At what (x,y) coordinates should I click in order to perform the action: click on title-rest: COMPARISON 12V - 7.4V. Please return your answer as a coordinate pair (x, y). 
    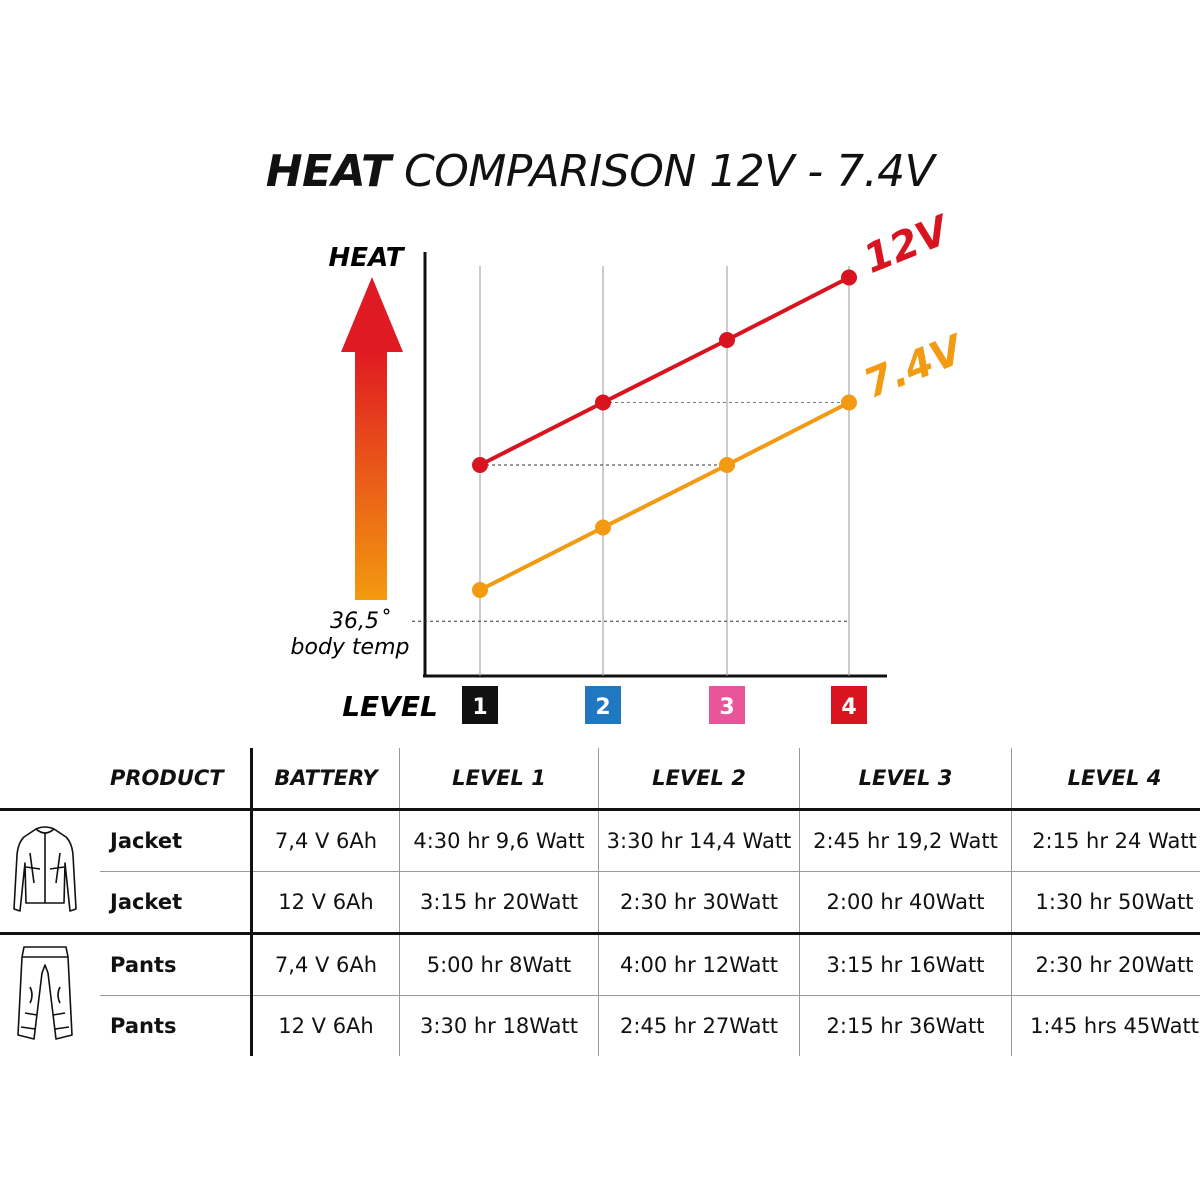
    Looking at the image, I should click on (669, 171).